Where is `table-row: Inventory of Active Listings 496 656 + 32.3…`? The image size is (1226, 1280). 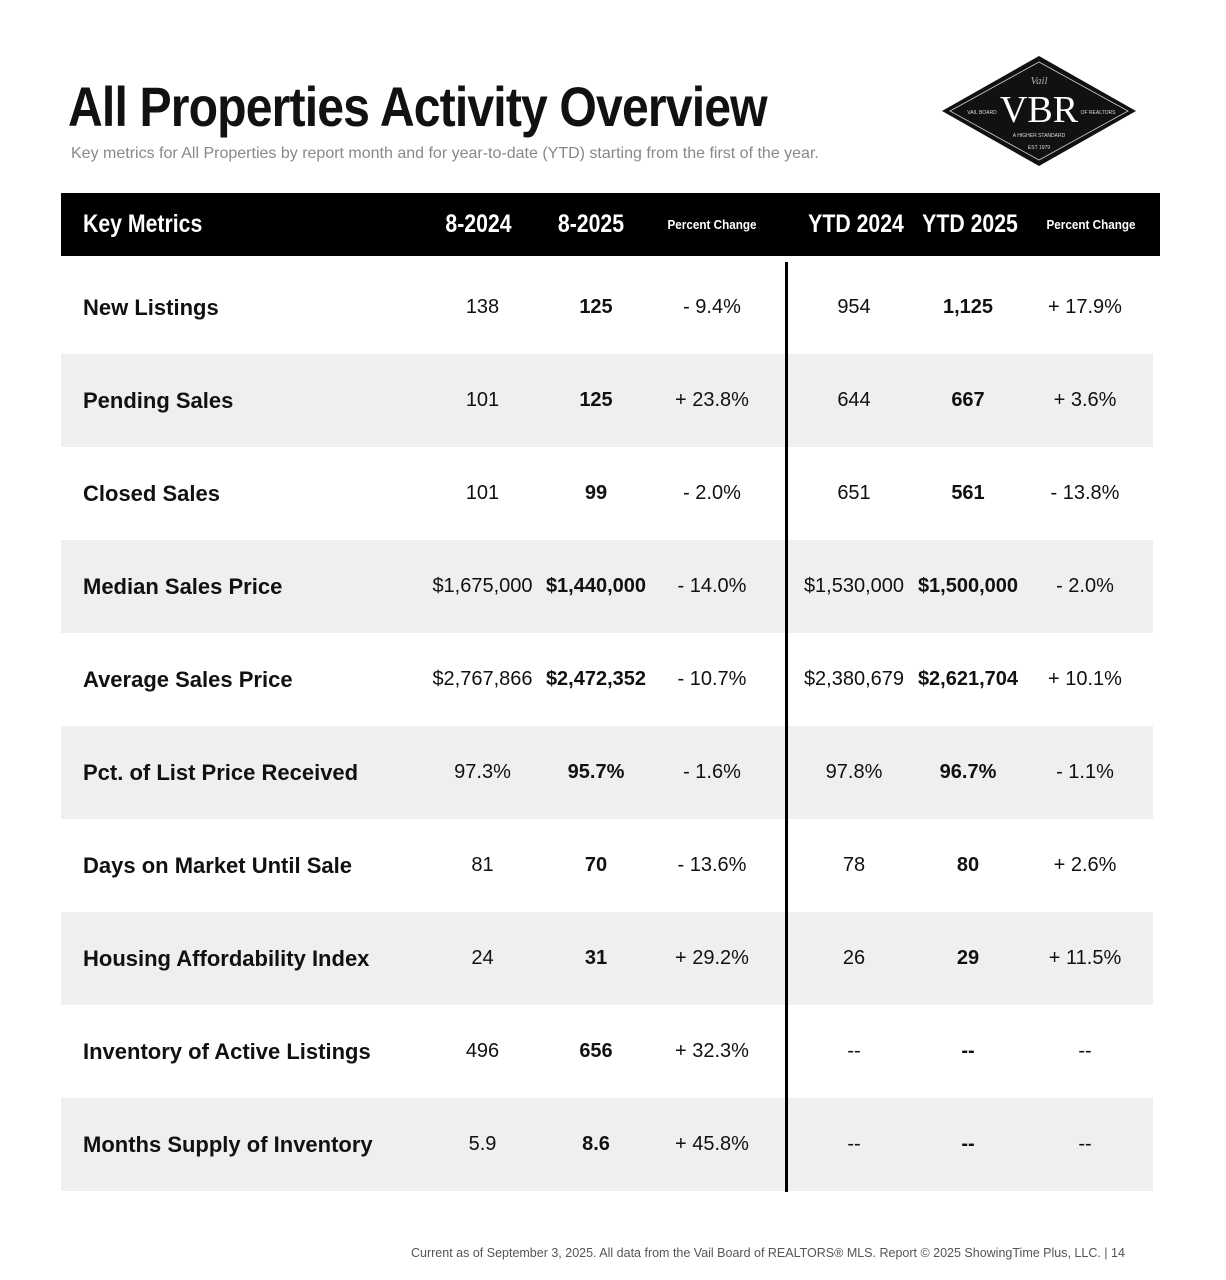
table-row: Inventory of Active Listings 496 656 + 32.3… is located at coordinates (607, 1051).